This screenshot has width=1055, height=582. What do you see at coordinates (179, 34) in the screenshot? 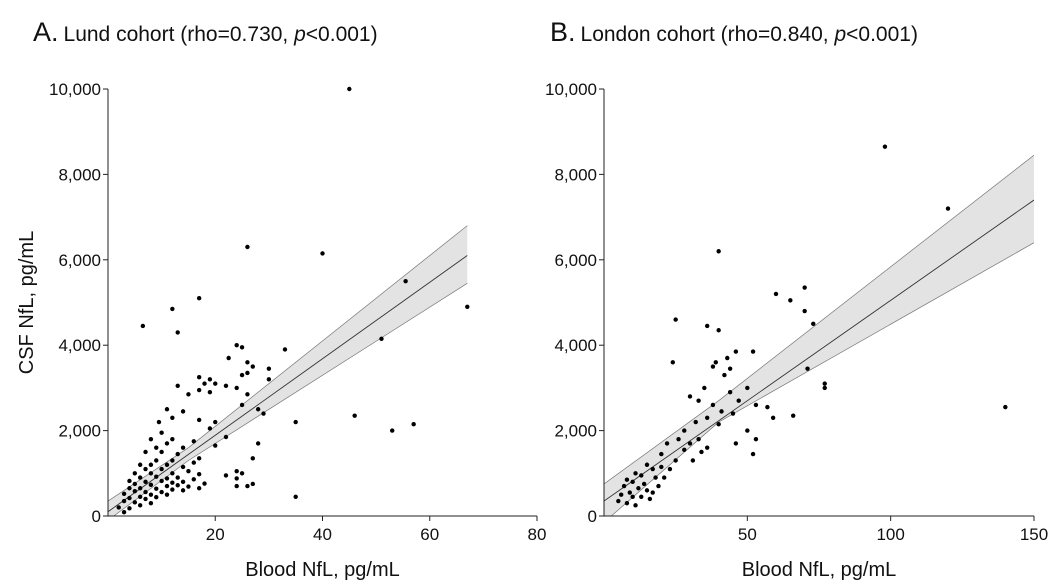
I see `panel-title-text: Lund cohort (rho=0.730,` at bounding box center [179, 34].